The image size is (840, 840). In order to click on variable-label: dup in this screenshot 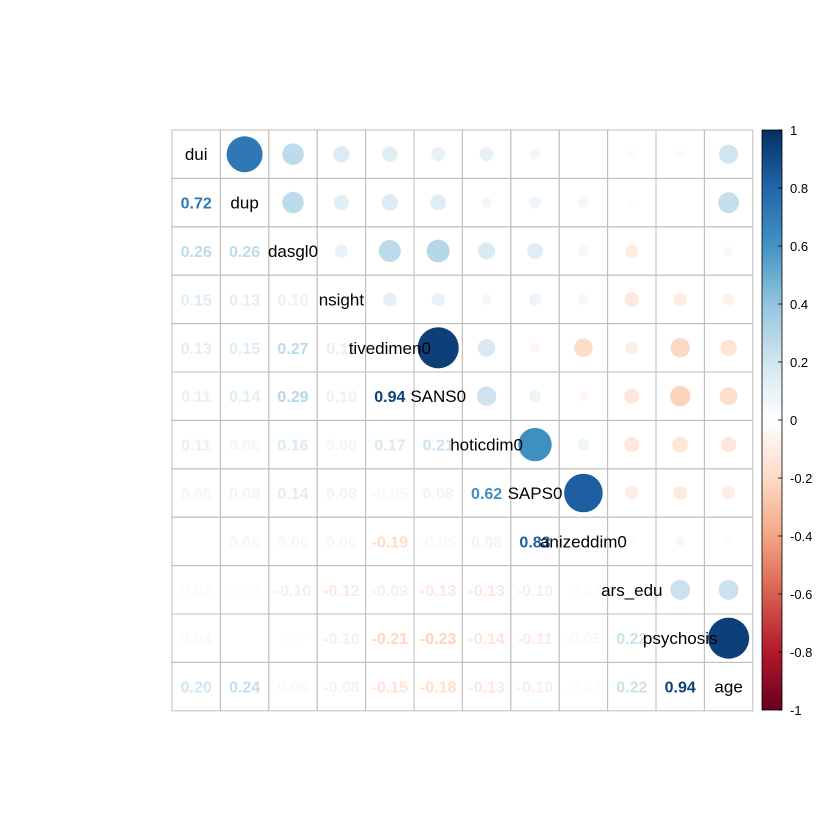, I will do `click(244, 203)`.